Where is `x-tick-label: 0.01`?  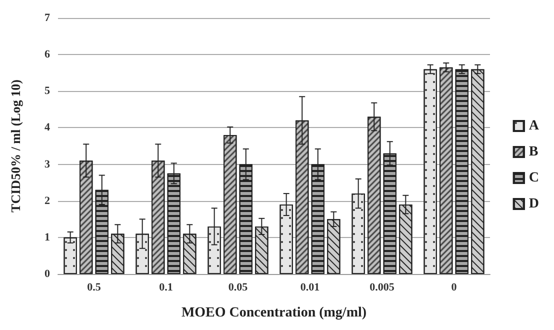 x-tick-label: 0.01 is located at coordinates (310, 288).